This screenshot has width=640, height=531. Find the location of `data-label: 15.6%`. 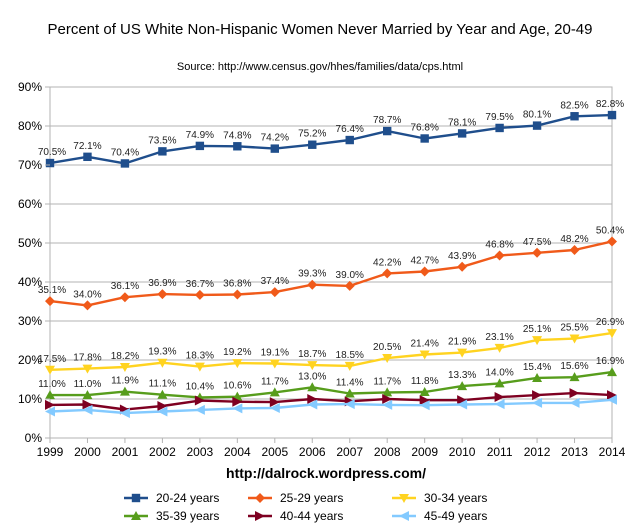

data-label: 15.6% is located at coordinates (574, 366).